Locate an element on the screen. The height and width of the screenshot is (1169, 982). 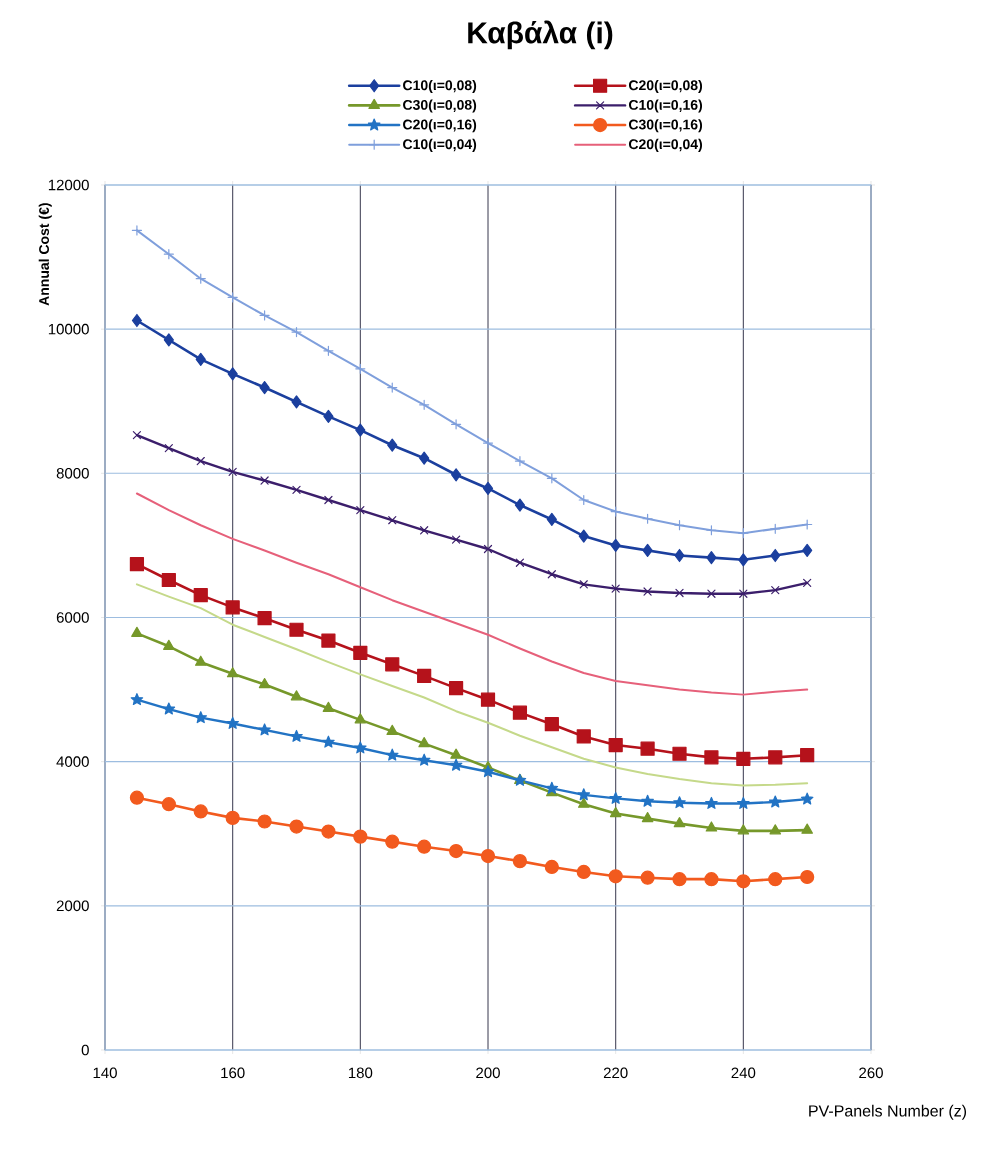
y-tick-label: 2000 is located at coordinates (72, 906).